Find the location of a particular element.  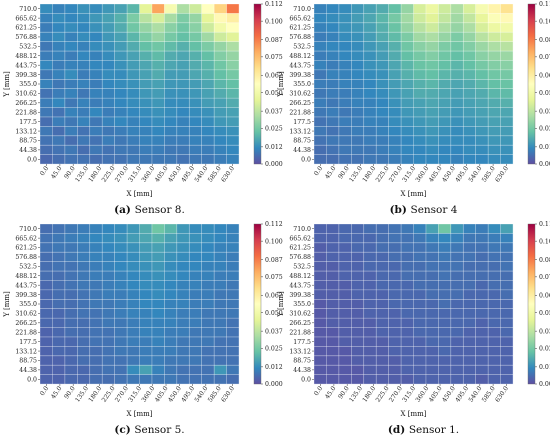

y-tick-label: 266.25 is located at coordinates (26, 323).